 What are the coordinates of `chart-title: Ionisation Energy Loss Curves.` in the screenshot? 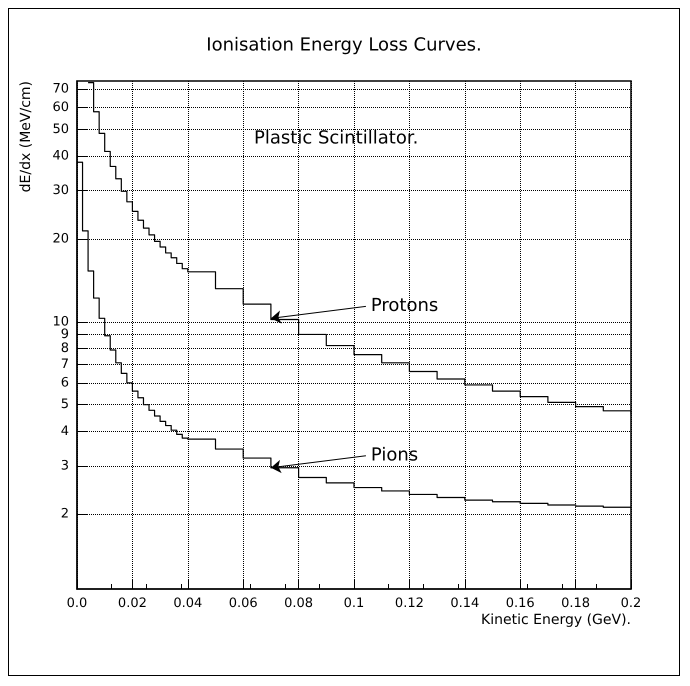 It's located at (344, 45).